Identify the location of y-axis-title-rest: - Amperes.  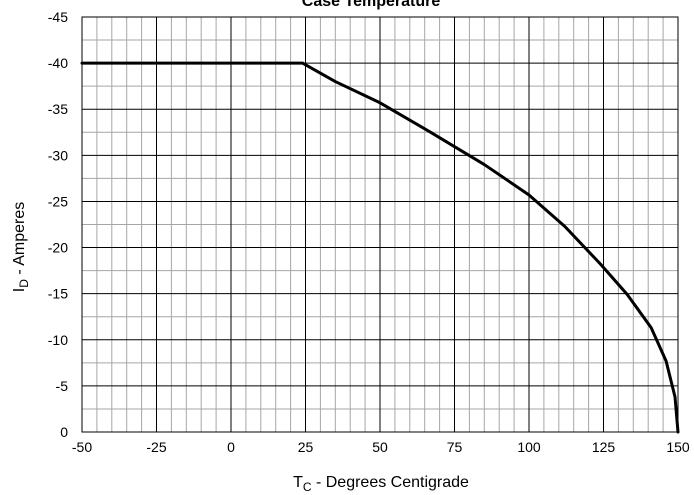
(19, 240).